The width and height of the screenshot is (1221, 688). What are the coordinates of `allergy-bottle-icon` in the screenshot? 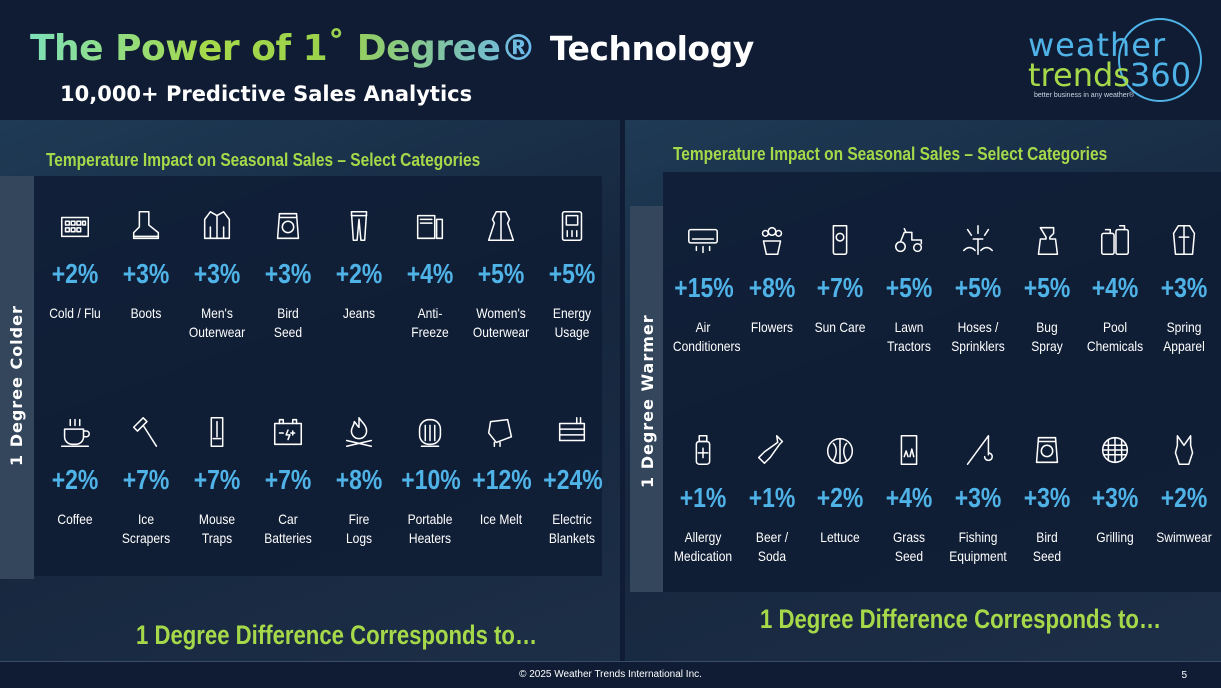 It's located at (703, 450).